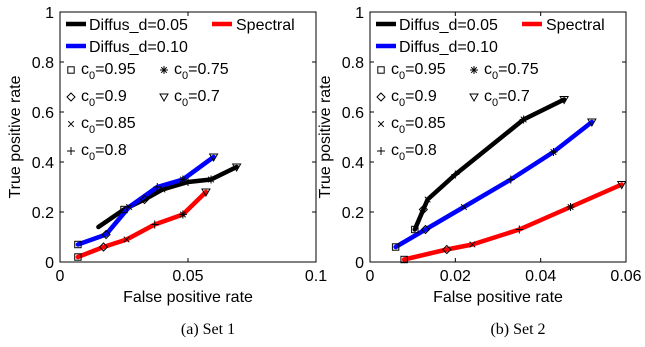  What do you see at coordinates (208, 329) in the screenshot?
I see `caption-set-1: (a) Set 1` at bounding box center [208, 329].